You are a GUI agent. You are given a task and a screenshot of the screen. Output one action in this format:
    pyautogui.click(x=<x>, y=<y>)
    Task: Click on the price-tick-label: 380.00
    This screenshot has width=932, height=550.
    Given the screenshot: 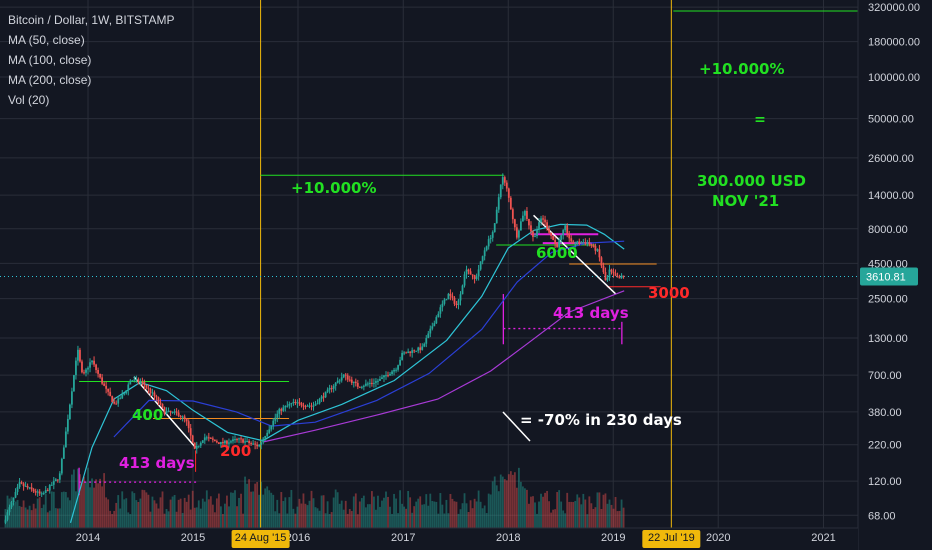 What is the action you would take?
    pyautogui.click(x=885, y=413)
    